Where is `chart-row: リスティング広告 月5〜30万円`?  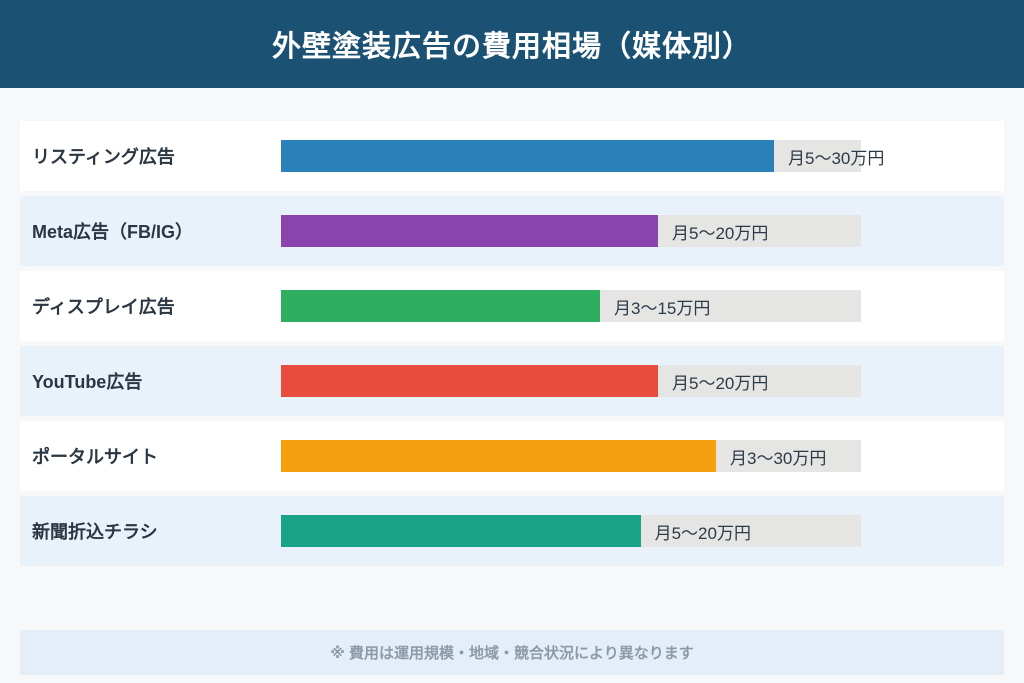
chart-row: リスティング広告 月5〜30万円 is located at coordinates (512, 156).